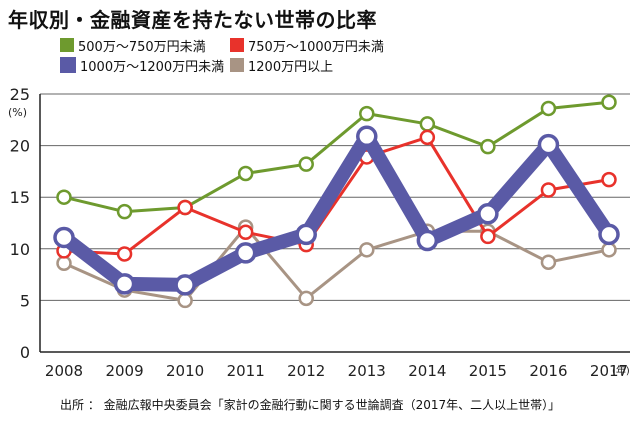 This screenshot has width=640, height=421. Describe the element at coordinates (488, 236) in the screenshot. I see `data-point-red-2015` at that location.